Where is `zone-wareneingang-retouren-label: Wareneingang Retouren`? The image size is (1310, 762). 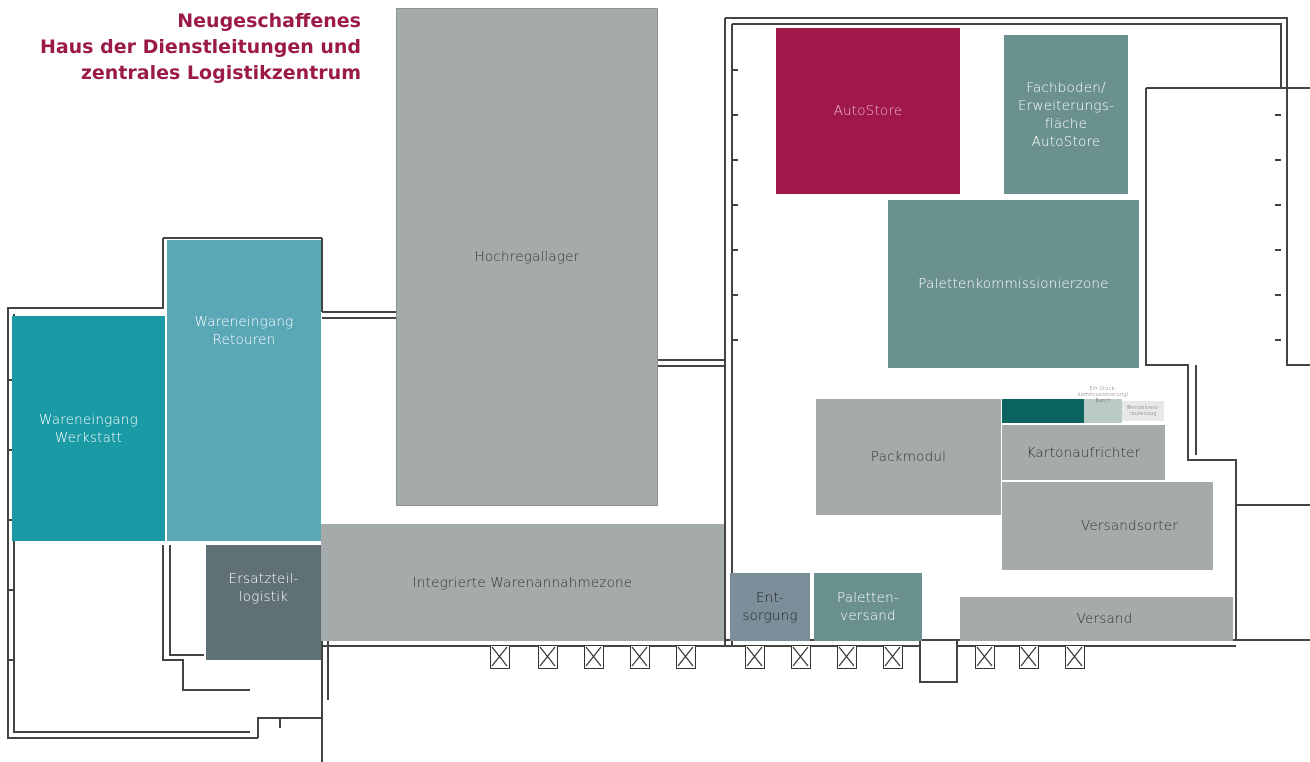
zone-wareneingang-retouren-label: Wareneingang Retouren is located at coordinates (244, 330).